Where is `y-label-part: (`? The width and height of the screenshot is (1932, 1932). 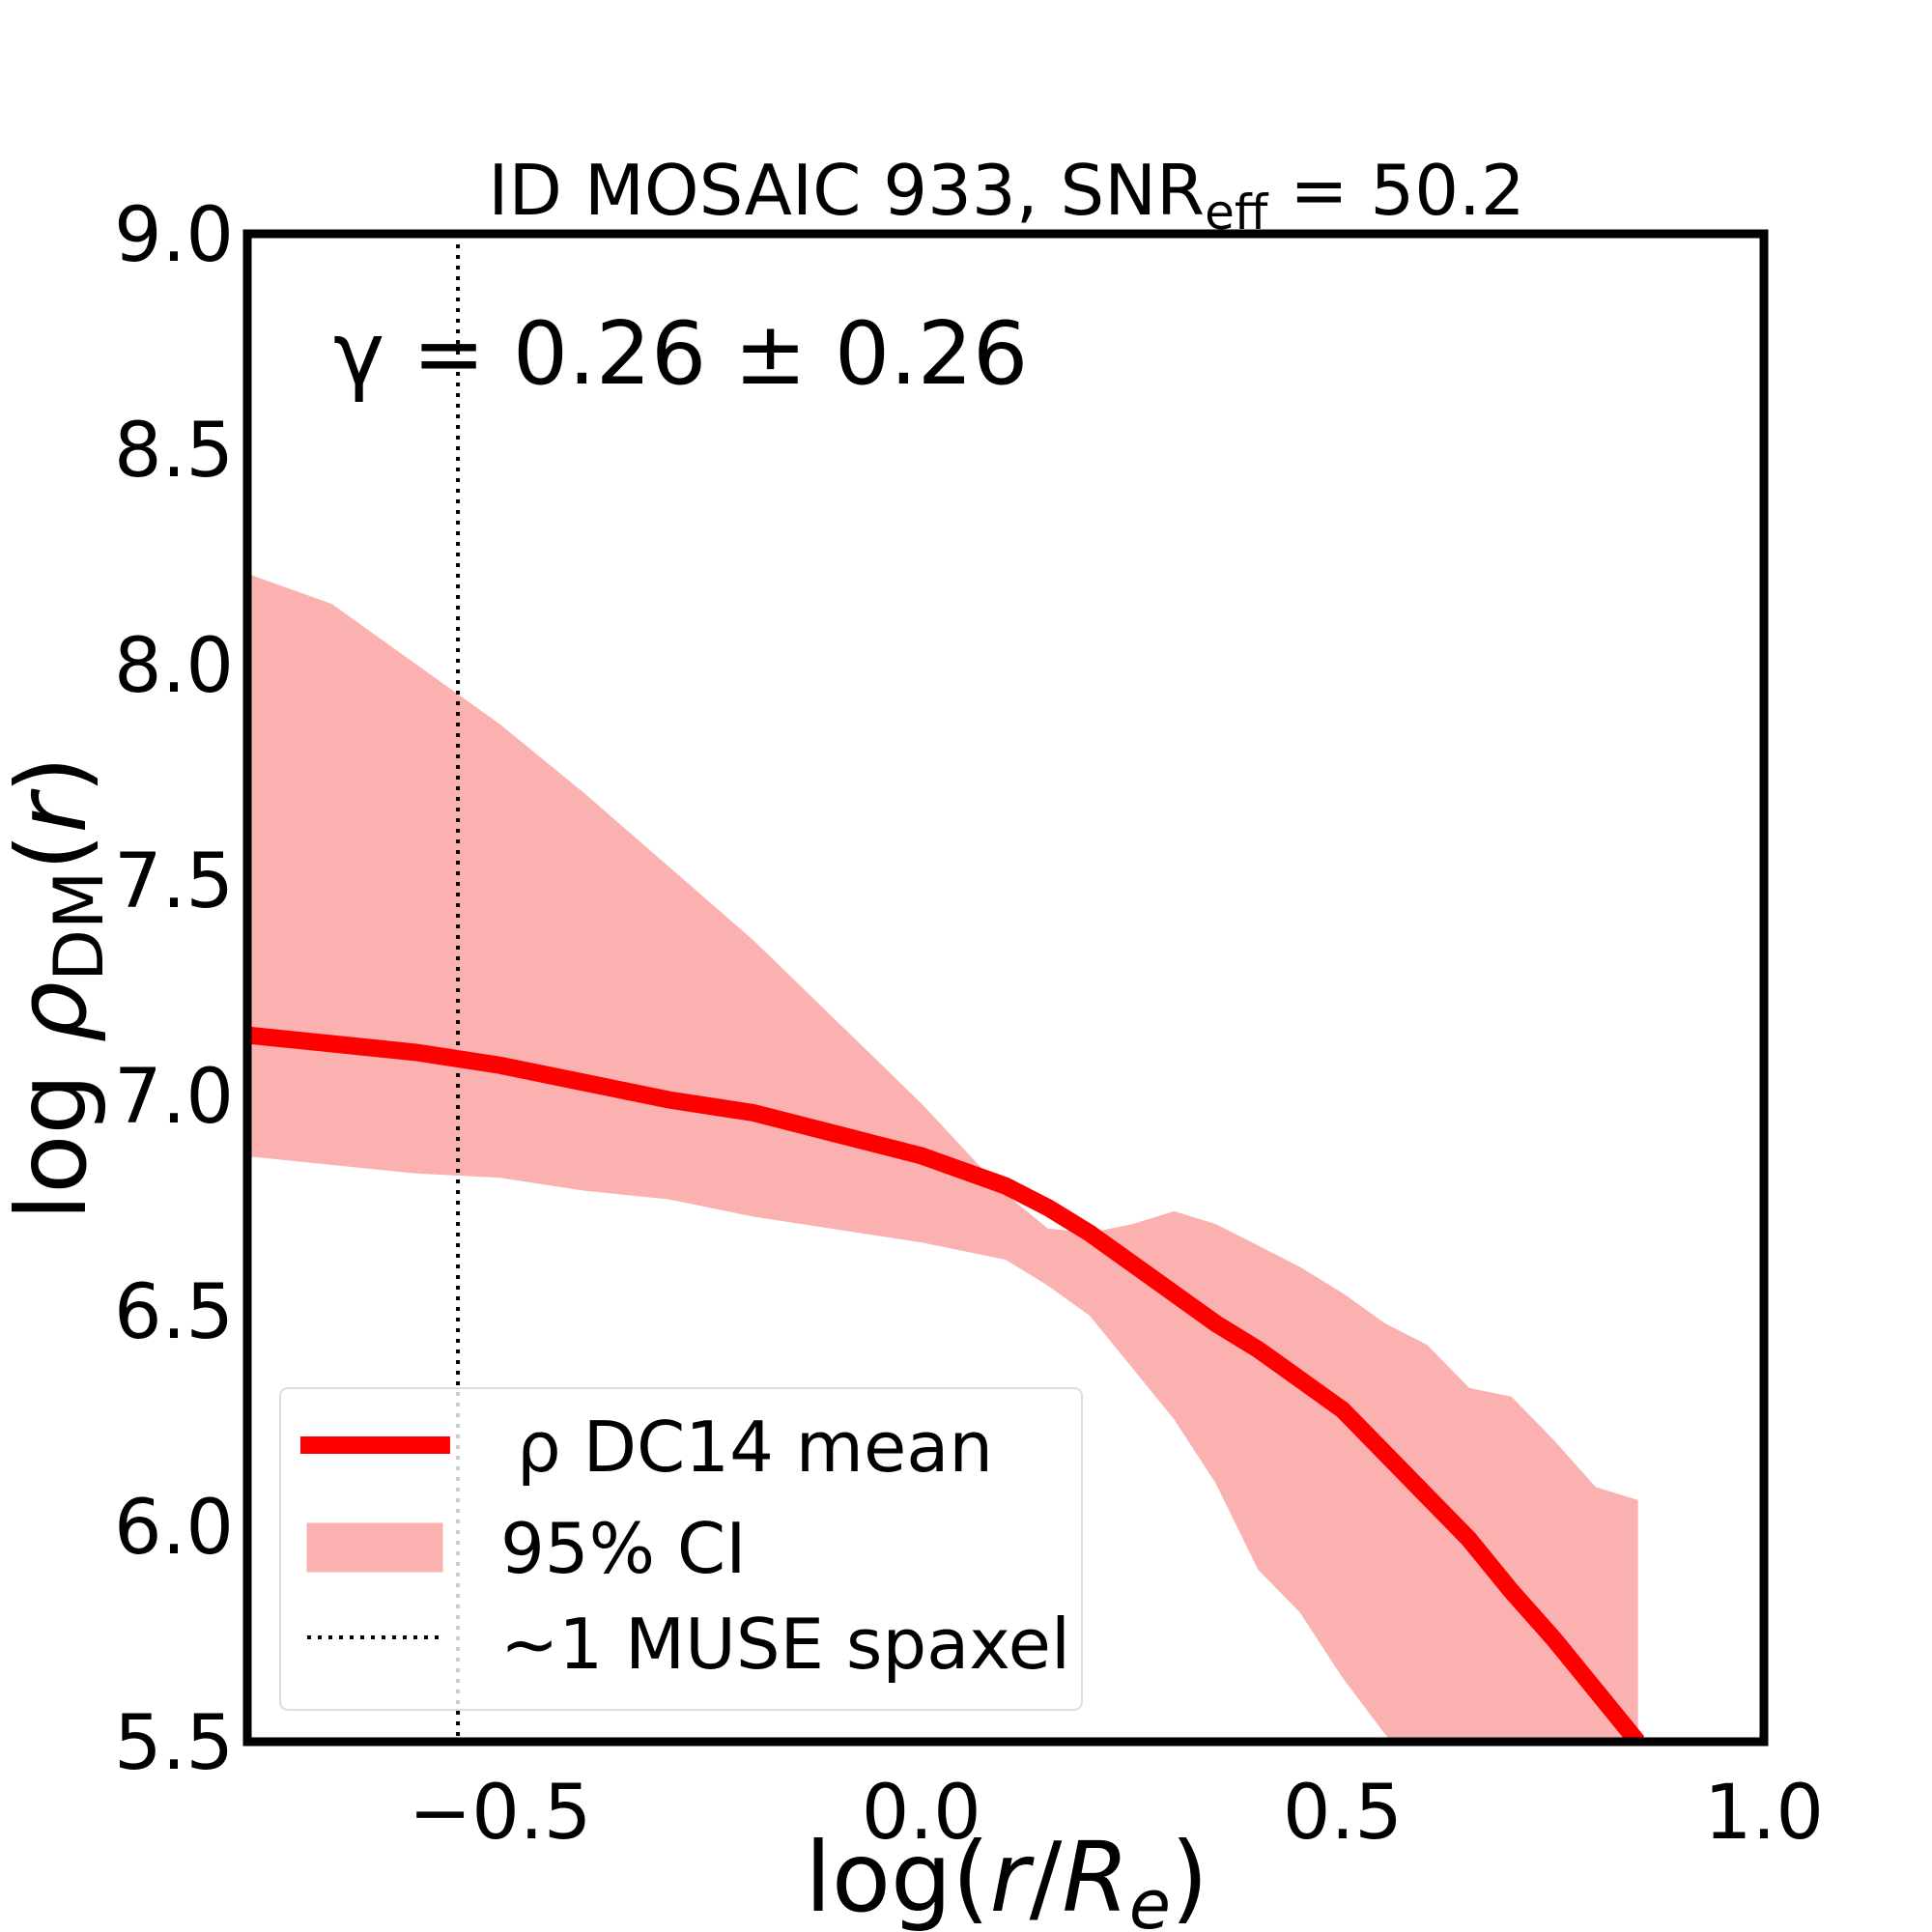 y-label-part: ( is located at coordinates (54, 852).